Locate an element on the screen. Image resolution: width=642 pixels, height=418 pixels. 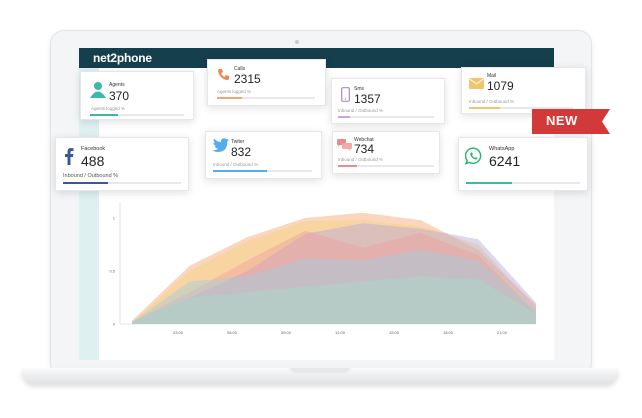
facebook-progress is located at coordinates (122, 183).